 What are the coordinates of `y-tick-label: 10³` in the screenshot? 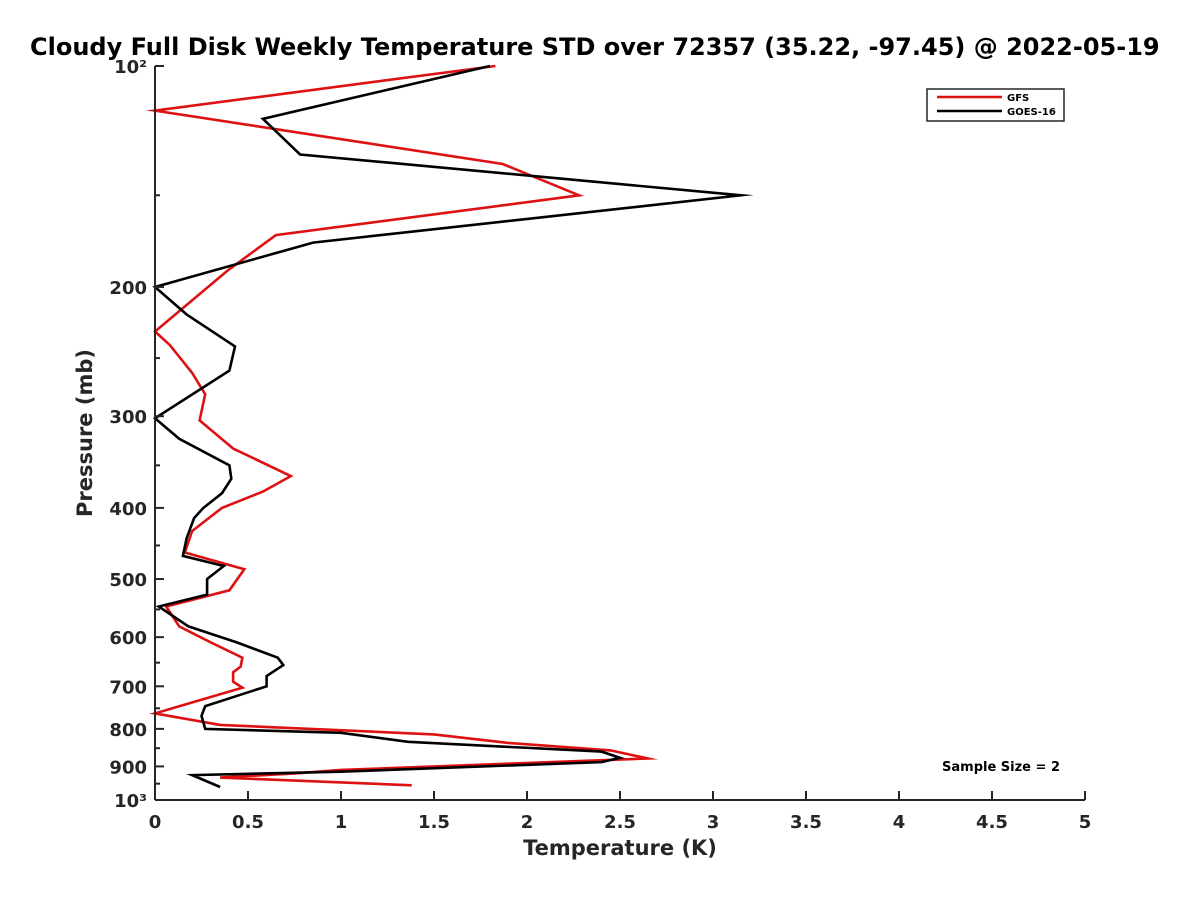 It's located at (130, 801).